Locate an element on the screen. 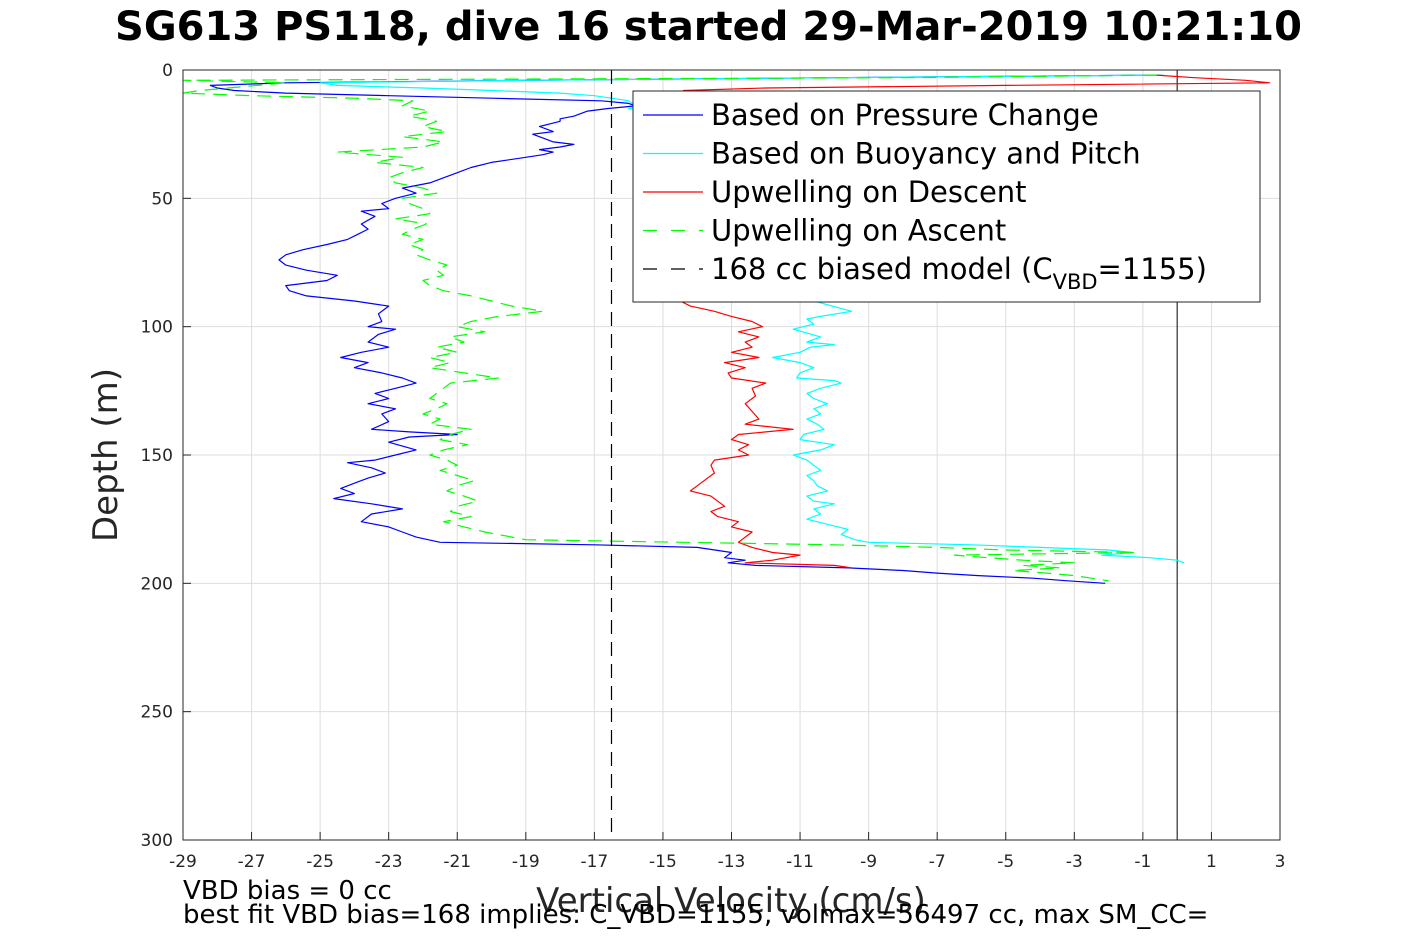 This screenshot has height=945, width=1417. legend-label: Based on Buoyancy and Pitch is located at coordinates (926, 154).